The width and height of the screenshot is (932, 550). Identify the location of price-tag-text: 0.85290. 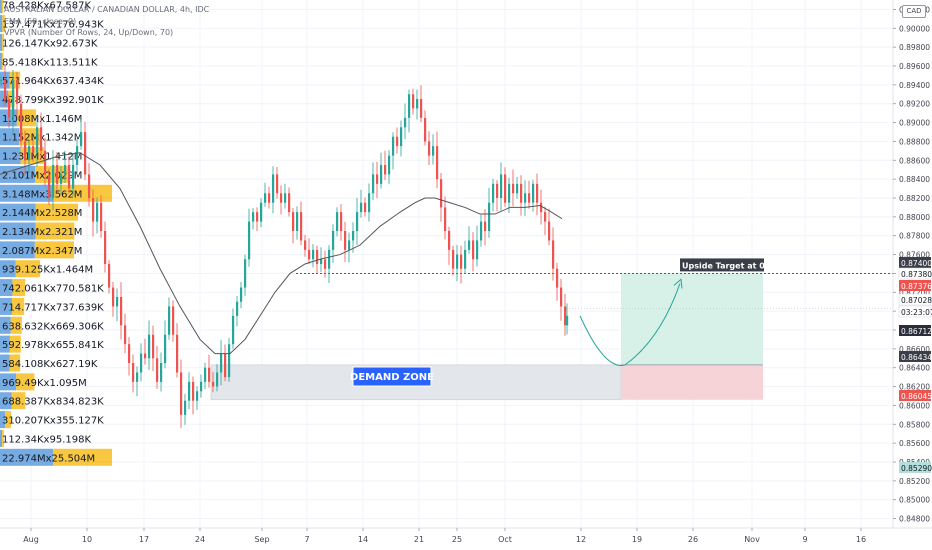
(916, 468).